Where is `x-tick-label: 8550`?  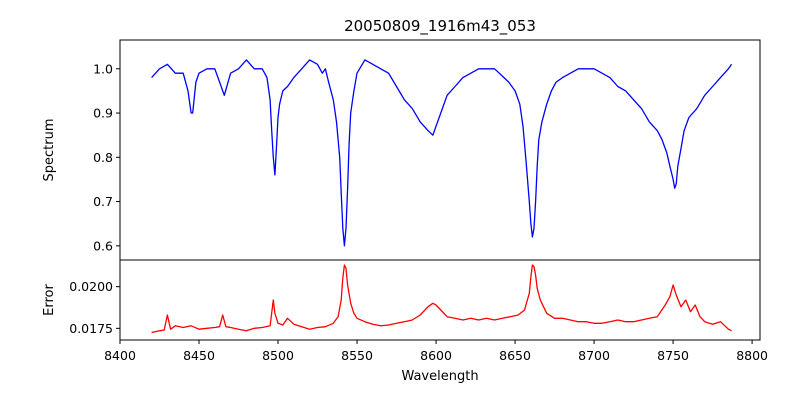 x-tick-label: 8550 is located at coordinates (357, 355).